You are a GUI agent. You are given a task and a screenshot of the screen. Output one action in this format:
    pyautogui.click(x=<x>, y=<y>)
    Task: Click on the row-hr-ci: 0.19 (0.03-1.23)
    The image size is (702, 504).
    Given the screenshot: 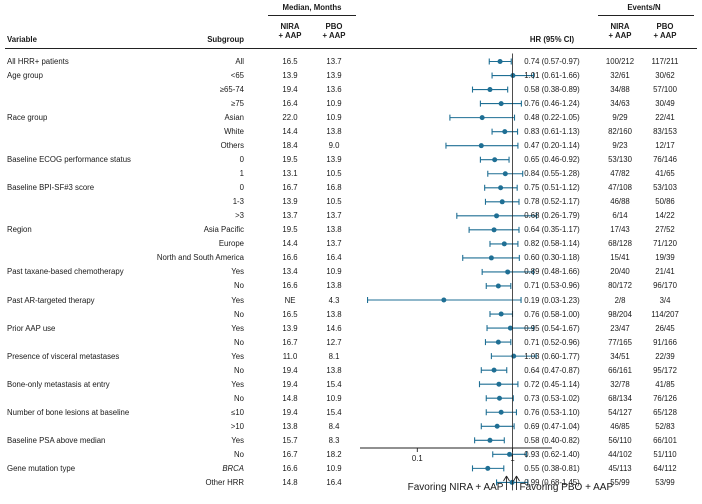 What is the action you would take?
    pyautogui.click(x=552, y=300)
    